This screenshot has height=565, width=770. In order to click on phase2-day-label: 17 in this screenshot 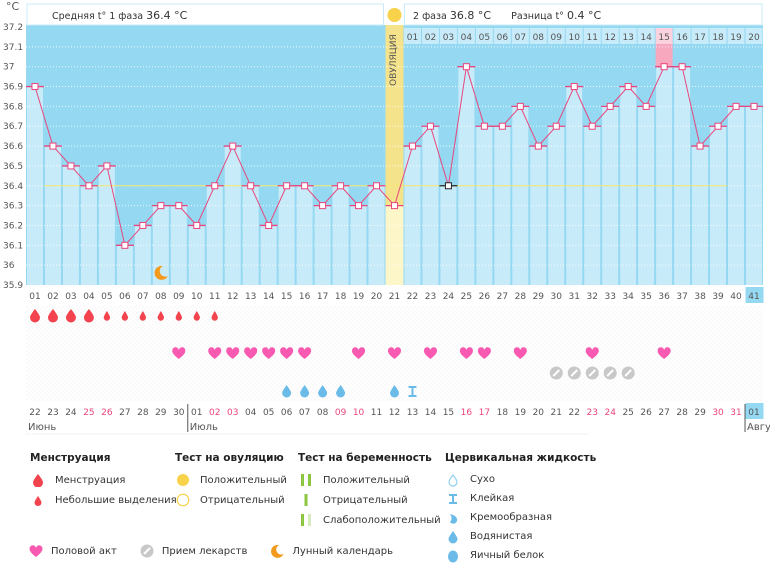, I will do `click(699, 38)`.